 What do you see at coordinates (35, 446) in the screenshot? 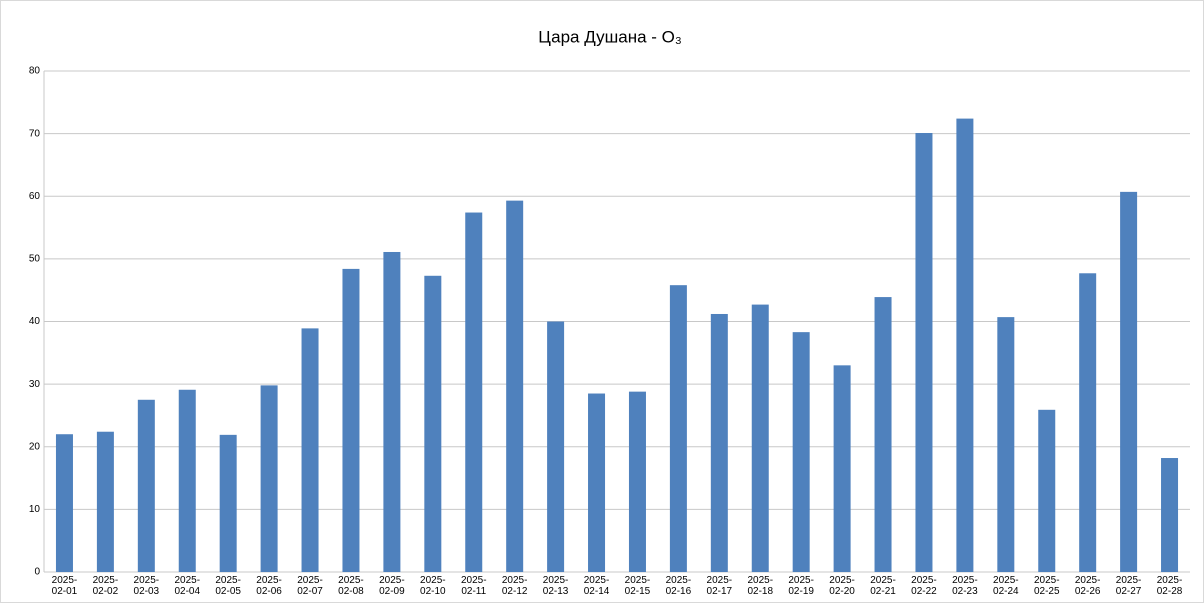
I see `y-tick-label: 20` at bounding box center [35, 446].